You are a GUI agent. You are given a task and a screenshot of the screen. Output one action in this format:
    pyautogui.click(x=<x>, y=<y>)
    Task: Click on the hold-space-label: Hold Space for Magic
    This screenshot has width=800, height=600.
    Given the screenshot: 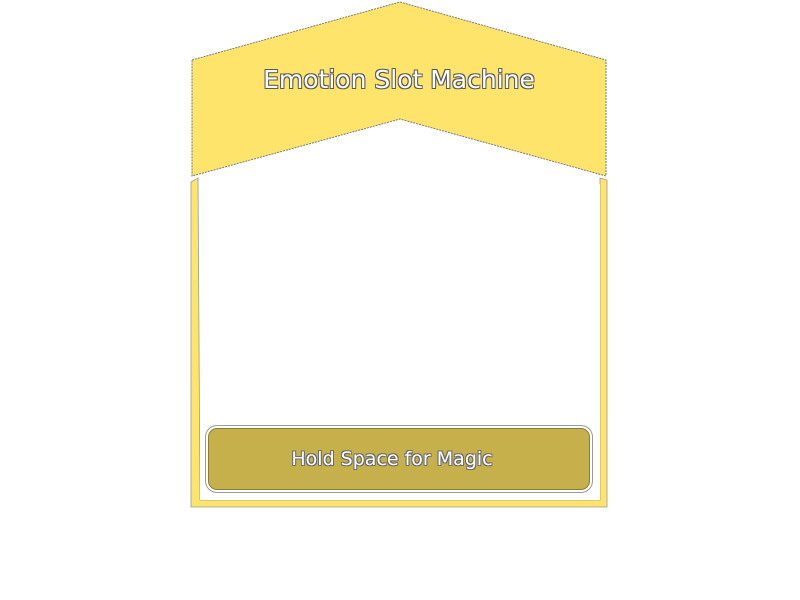 What is the action you would take?
    pyautogui.click(x=392, y=459)
    